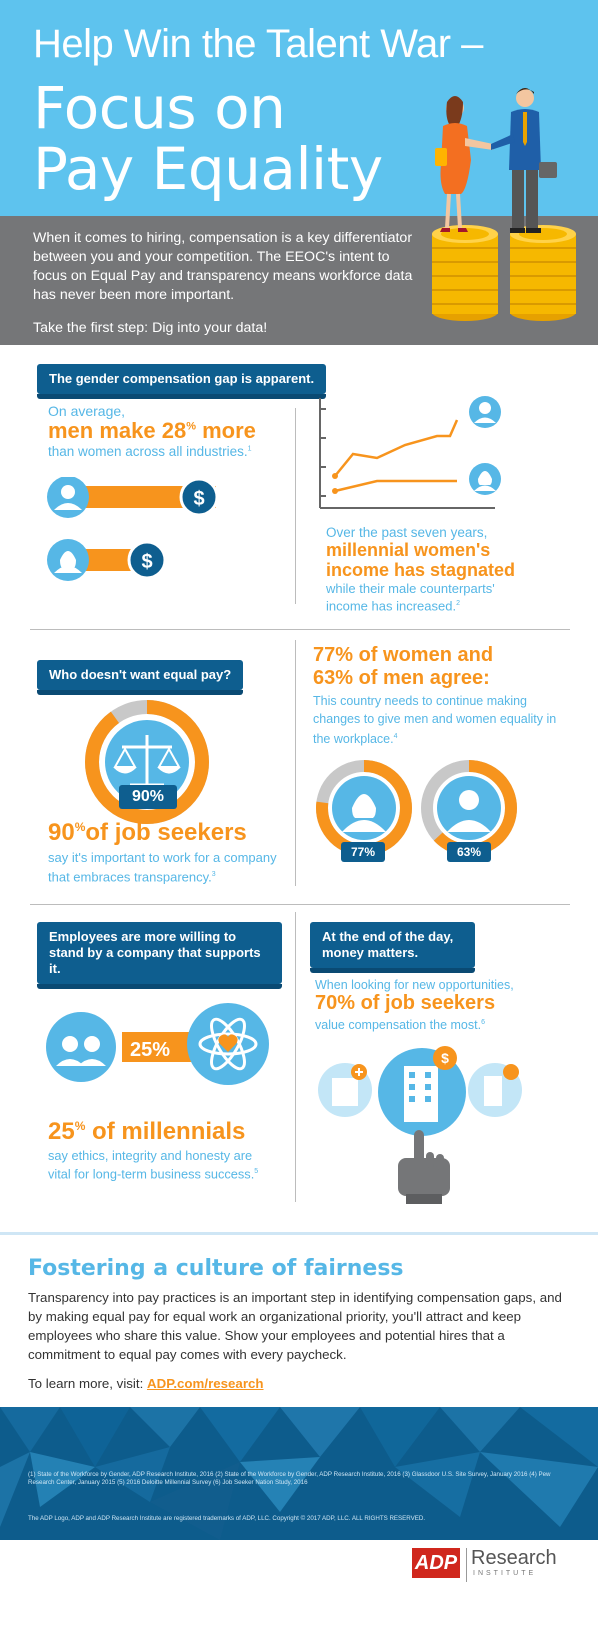 Image resolution: width=598 pixels, height=1629 pixels. I want to click on footer-learn: To learn more, visit: ADP.com/research, so click(146, 1383).